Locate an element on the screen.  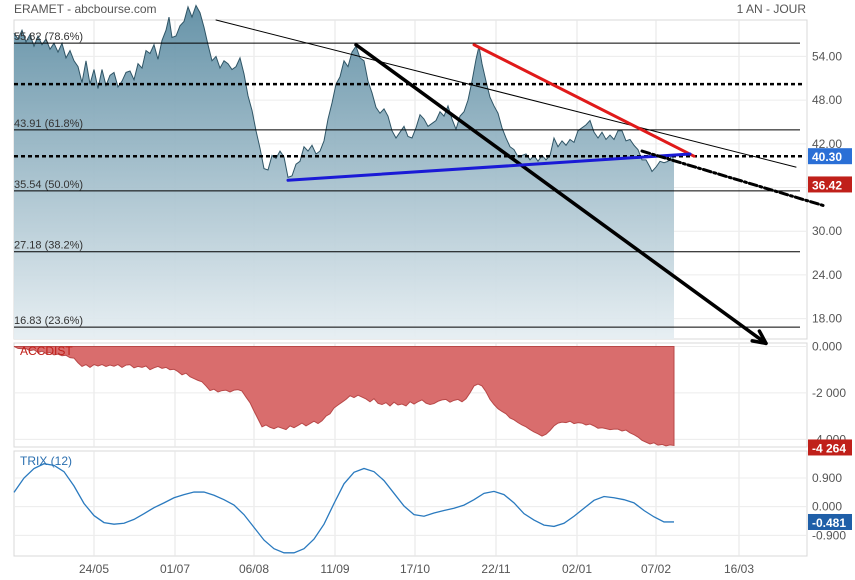
x-tick-label: 24/05 is located at coordinates (94, 569).